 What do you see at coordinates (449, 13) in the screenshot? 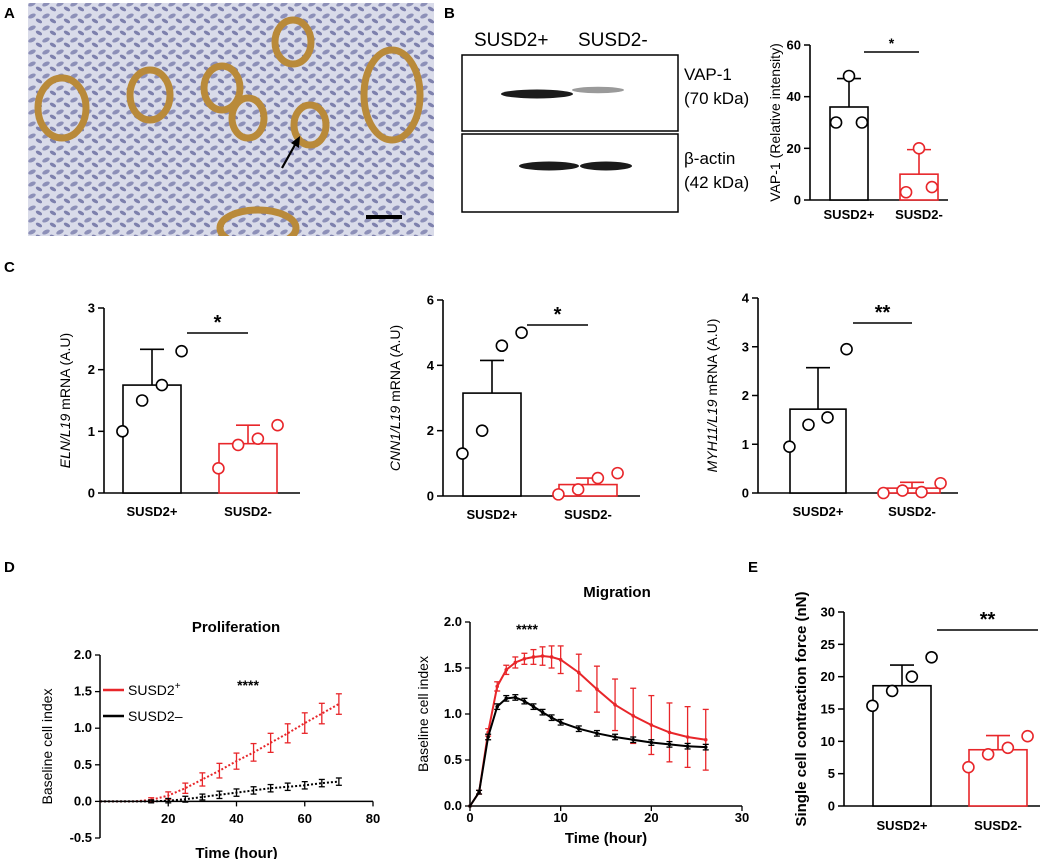
I see `panel-label-b: B` at bounding box center [449, 13].